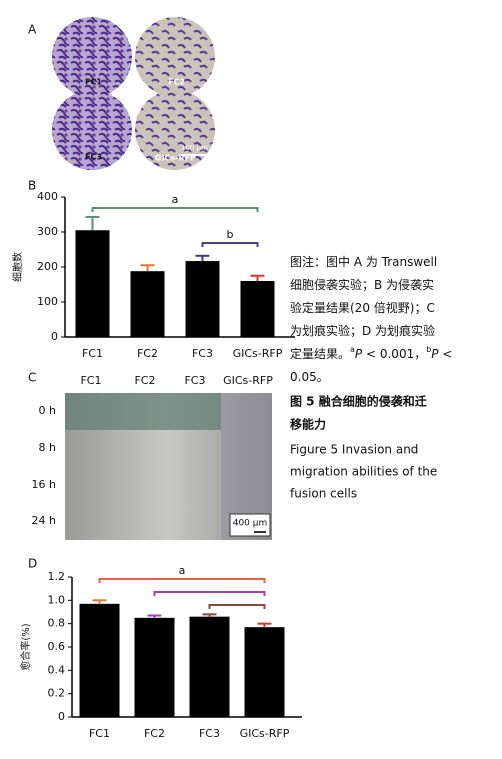  Describe the element at coordinates (352, 349) in the screenshot. I see `caption-text: a` at that location.